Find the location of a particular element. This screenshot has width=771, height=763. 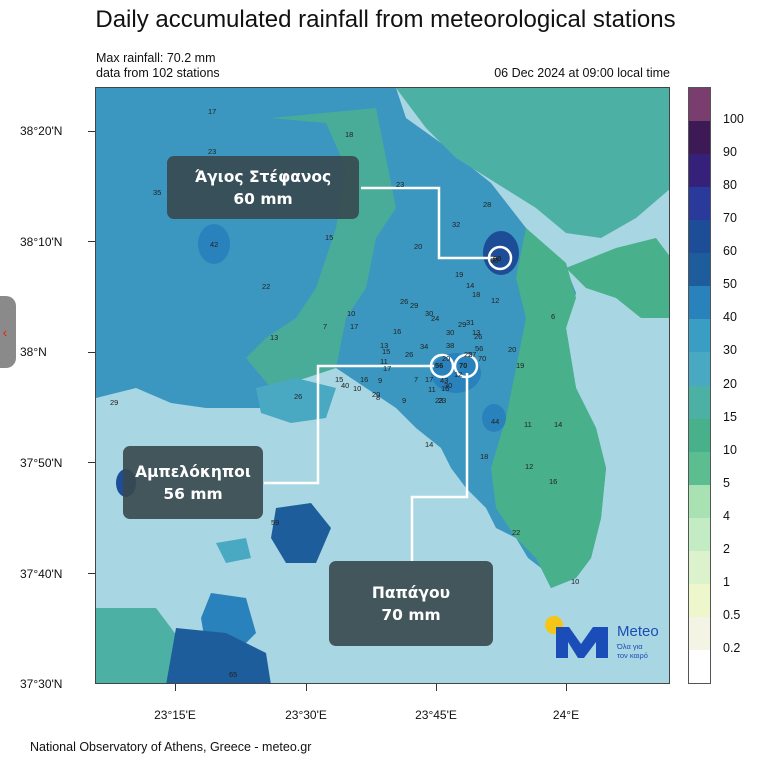

legend-label: 0.2 is located at coordinates (732, 647).